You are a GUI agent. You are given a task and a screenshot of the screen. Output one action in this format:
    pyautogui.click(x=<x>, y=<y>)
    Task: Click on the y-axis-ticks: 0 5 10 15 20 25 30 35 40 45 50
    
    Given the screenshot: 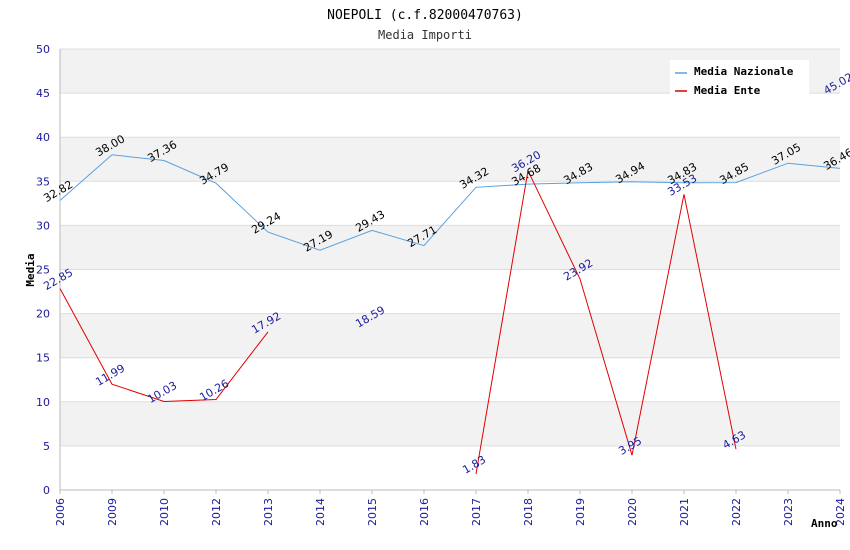 What is the action you would take?
    pyautogui.click(x=43, y=270)
    